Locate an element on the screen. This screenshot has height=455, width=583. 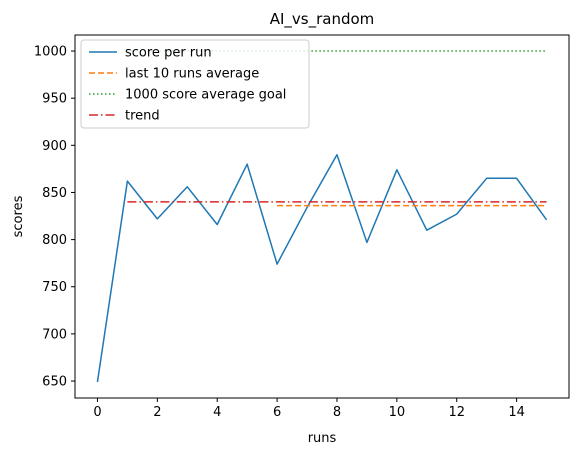
y-tick-label: 1000 is located at coordinates (50, 52).